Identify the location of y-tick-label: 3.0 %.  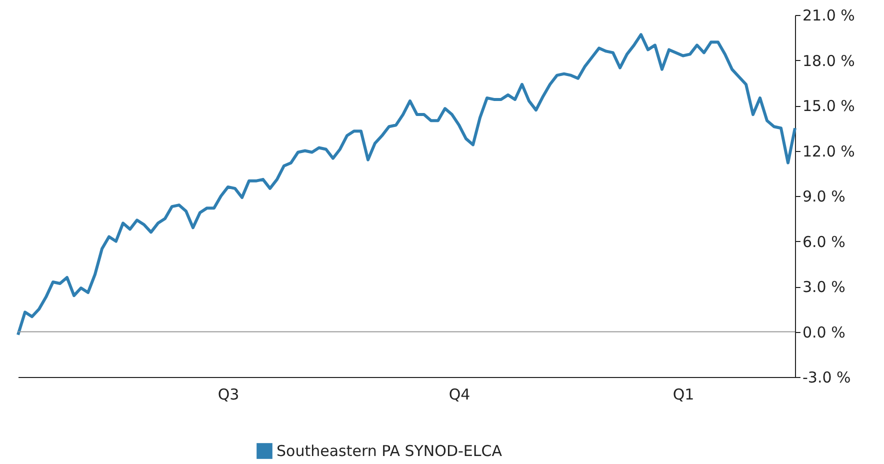
(824, 287).